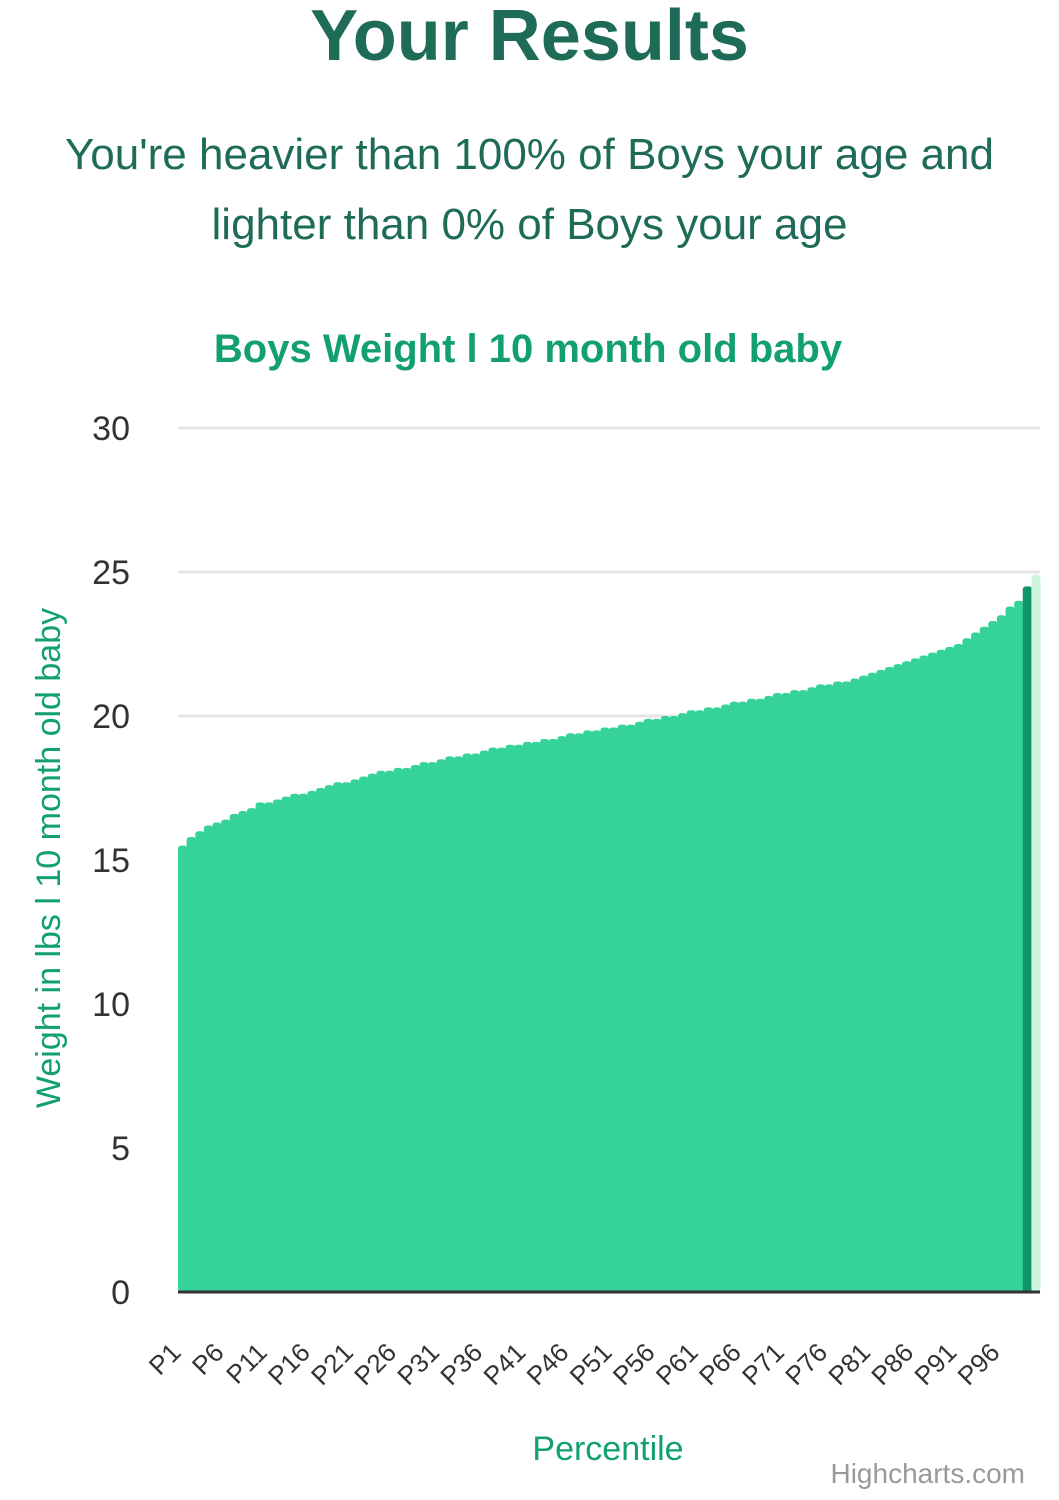  What do you see at coordinates (545, 1015) in the screenshot?
I see `bar-p43` at bounding box center [545, 1015].